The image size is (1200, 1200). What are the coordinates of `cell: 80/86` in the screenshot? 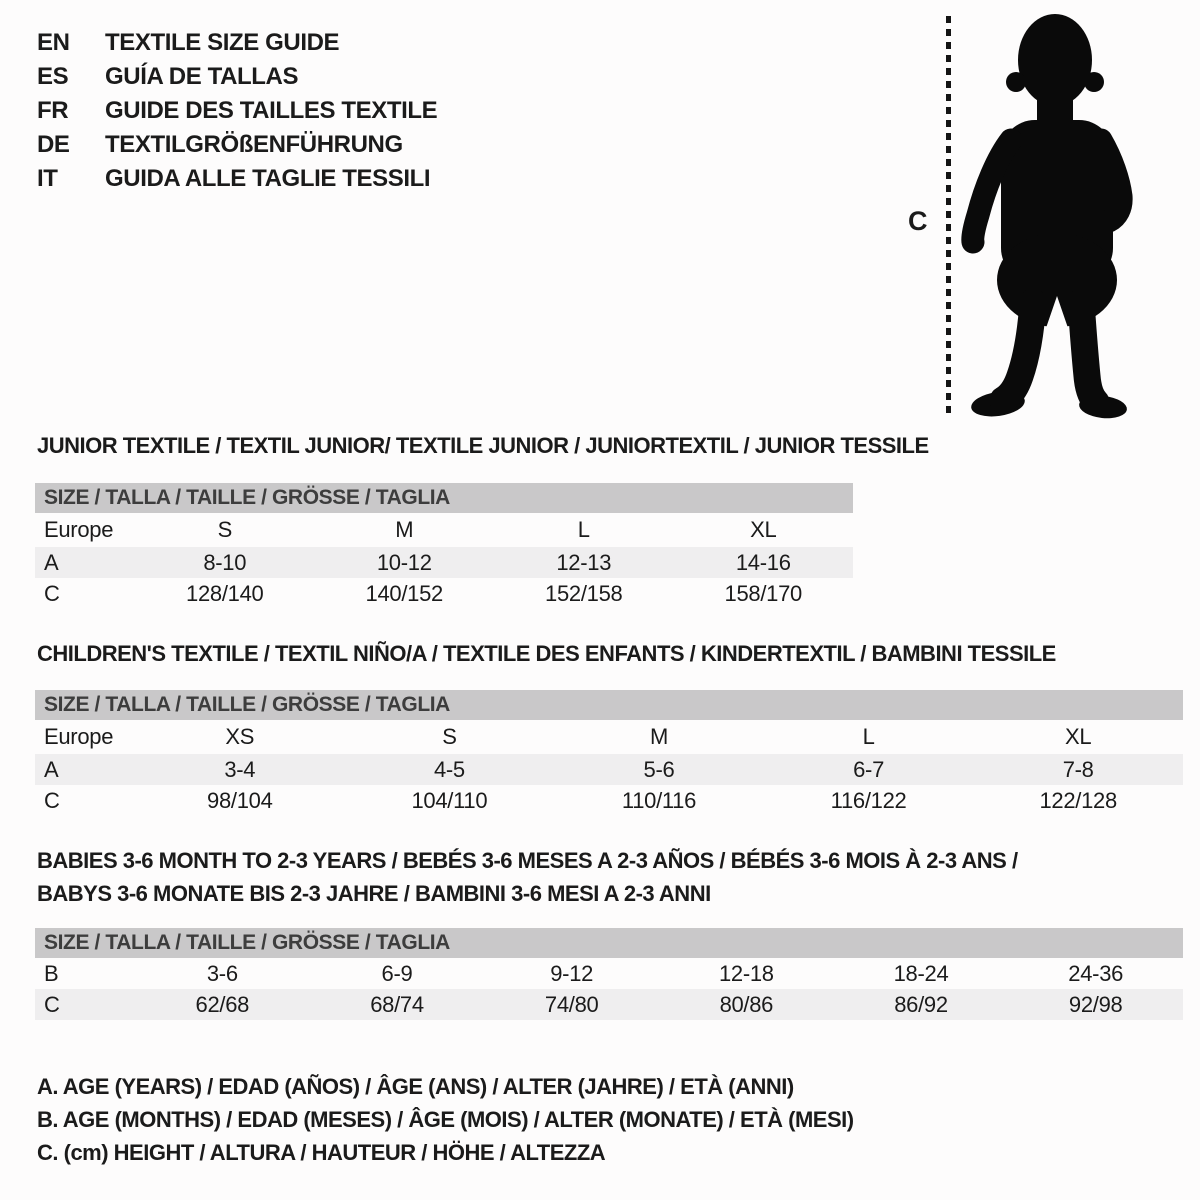 It's located at (746, 1004).